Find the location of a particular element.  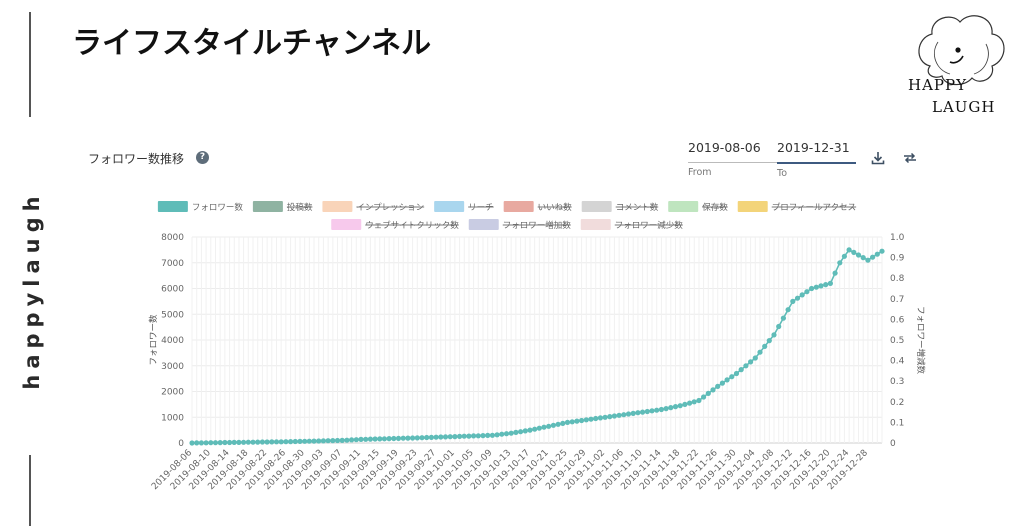

y-tick-label: 2000 is located at coordinates (172, 393).